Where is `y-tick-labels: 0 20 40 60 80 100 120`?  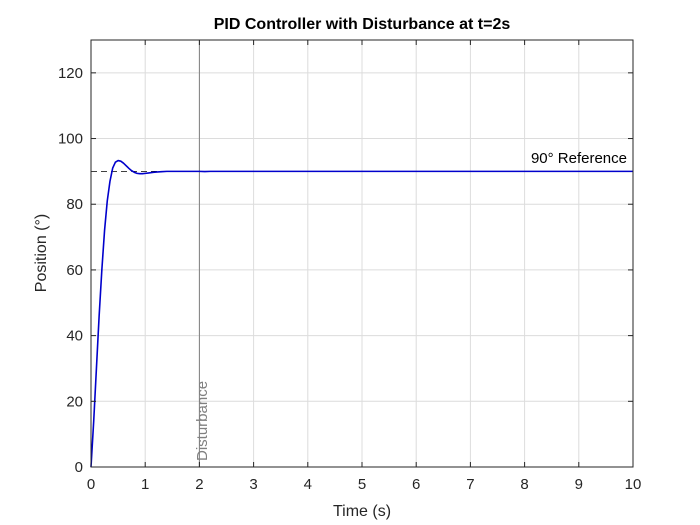 y-tick-labels: 0 20 40 60 80 100 120 is located at coordinates (70, 270).